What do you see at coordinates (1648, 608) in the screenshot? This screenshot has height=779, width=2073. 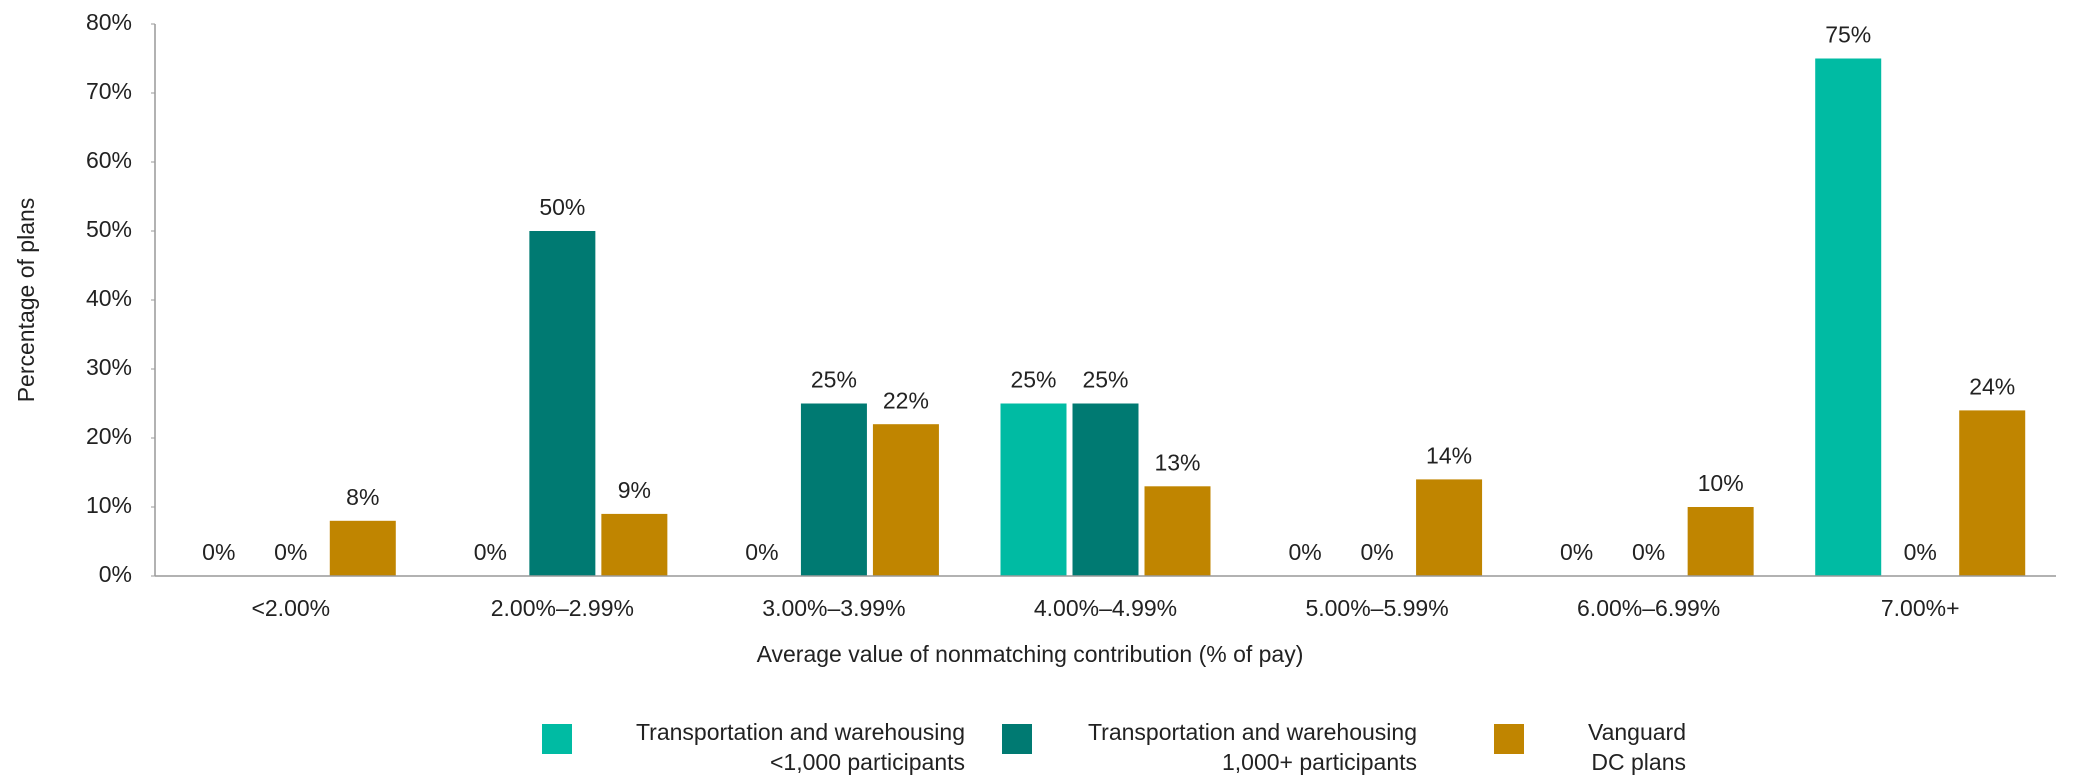 I see `x-tick-label: 6.00%–6.99%` at bounding box center [1648, 608].